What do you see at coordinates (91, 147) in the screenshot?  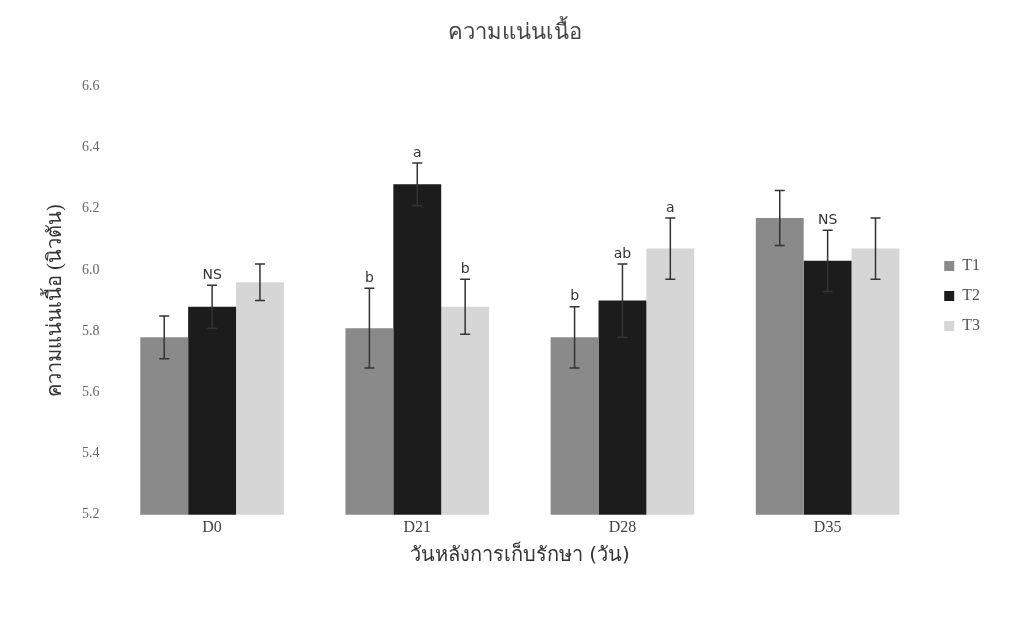 I see `y-tick-label: 6.4` at bounding box center [91, 147].